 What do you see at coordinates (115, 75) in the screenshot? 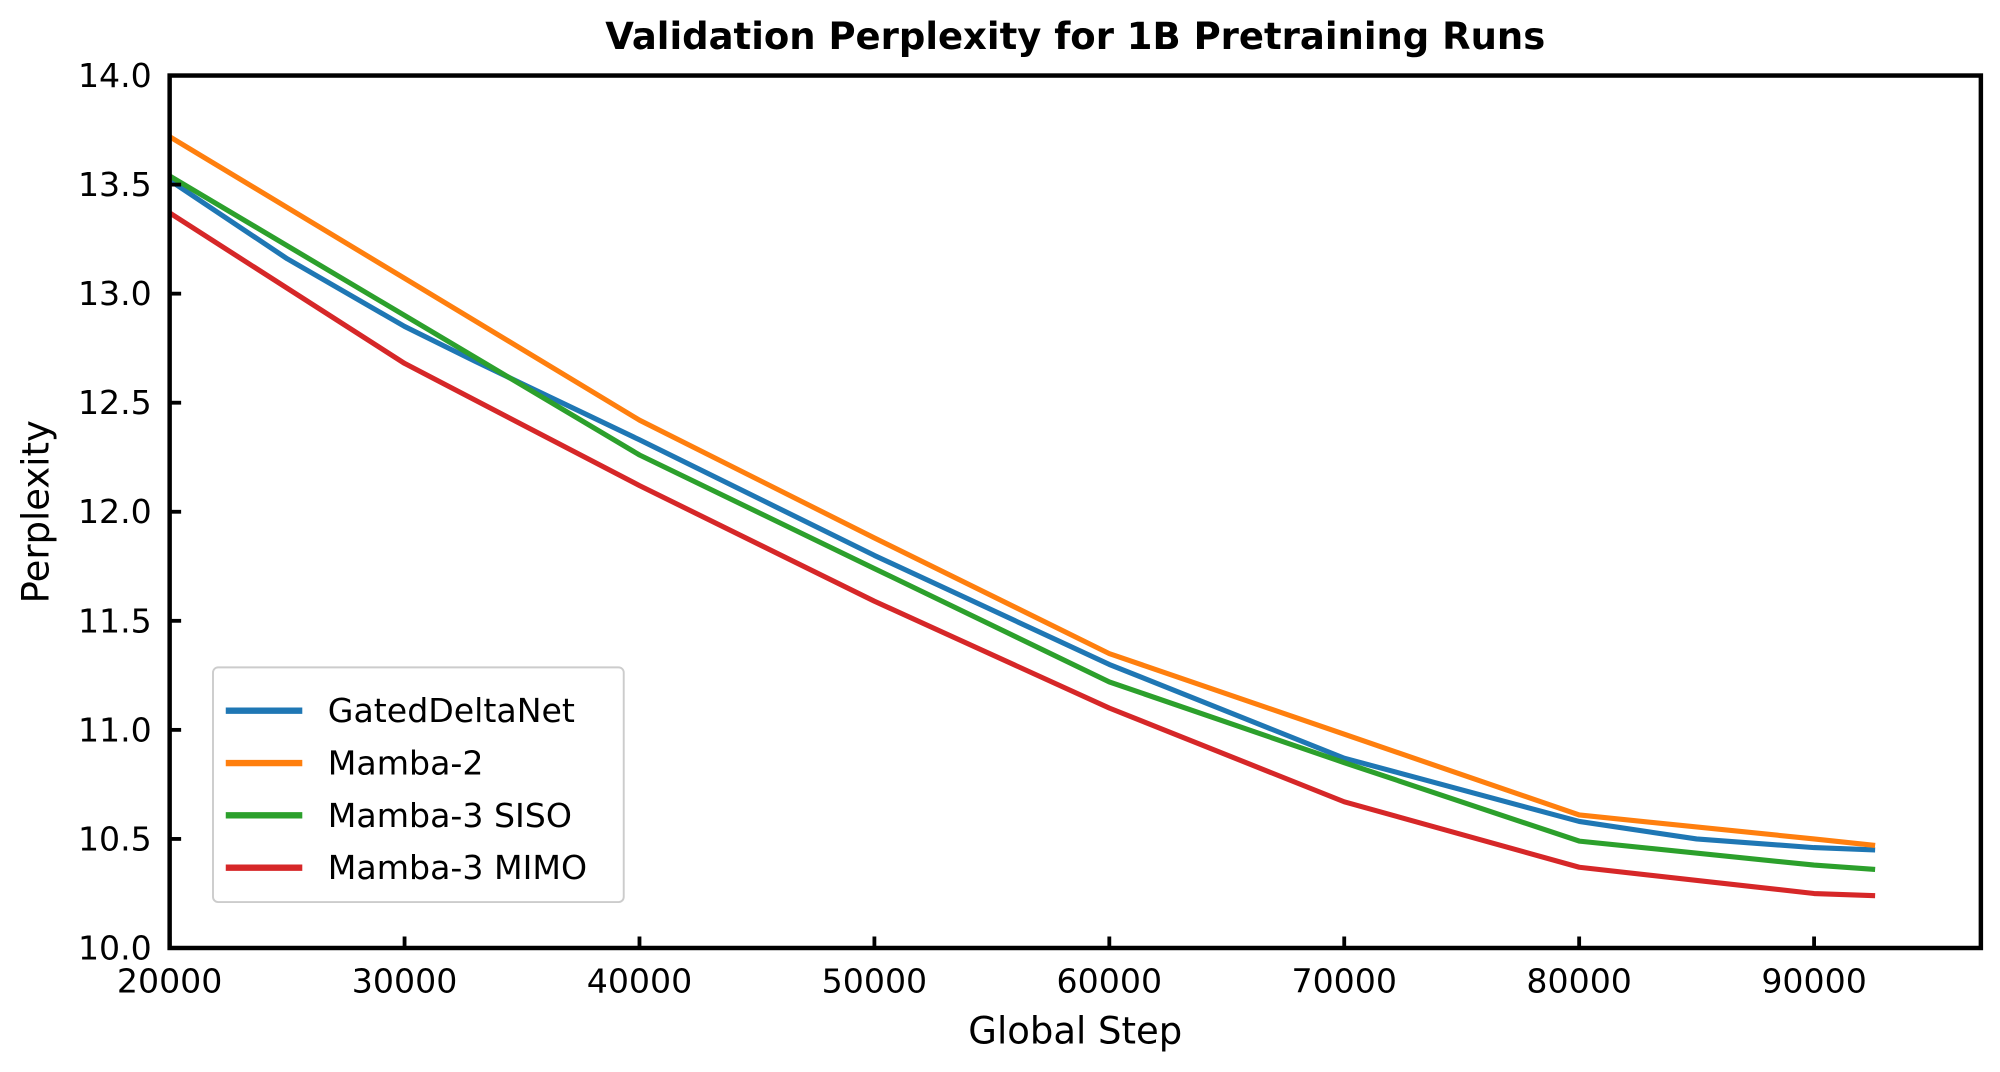
I see `y-tick-label: 14.0` at bounding box center [115, 75].